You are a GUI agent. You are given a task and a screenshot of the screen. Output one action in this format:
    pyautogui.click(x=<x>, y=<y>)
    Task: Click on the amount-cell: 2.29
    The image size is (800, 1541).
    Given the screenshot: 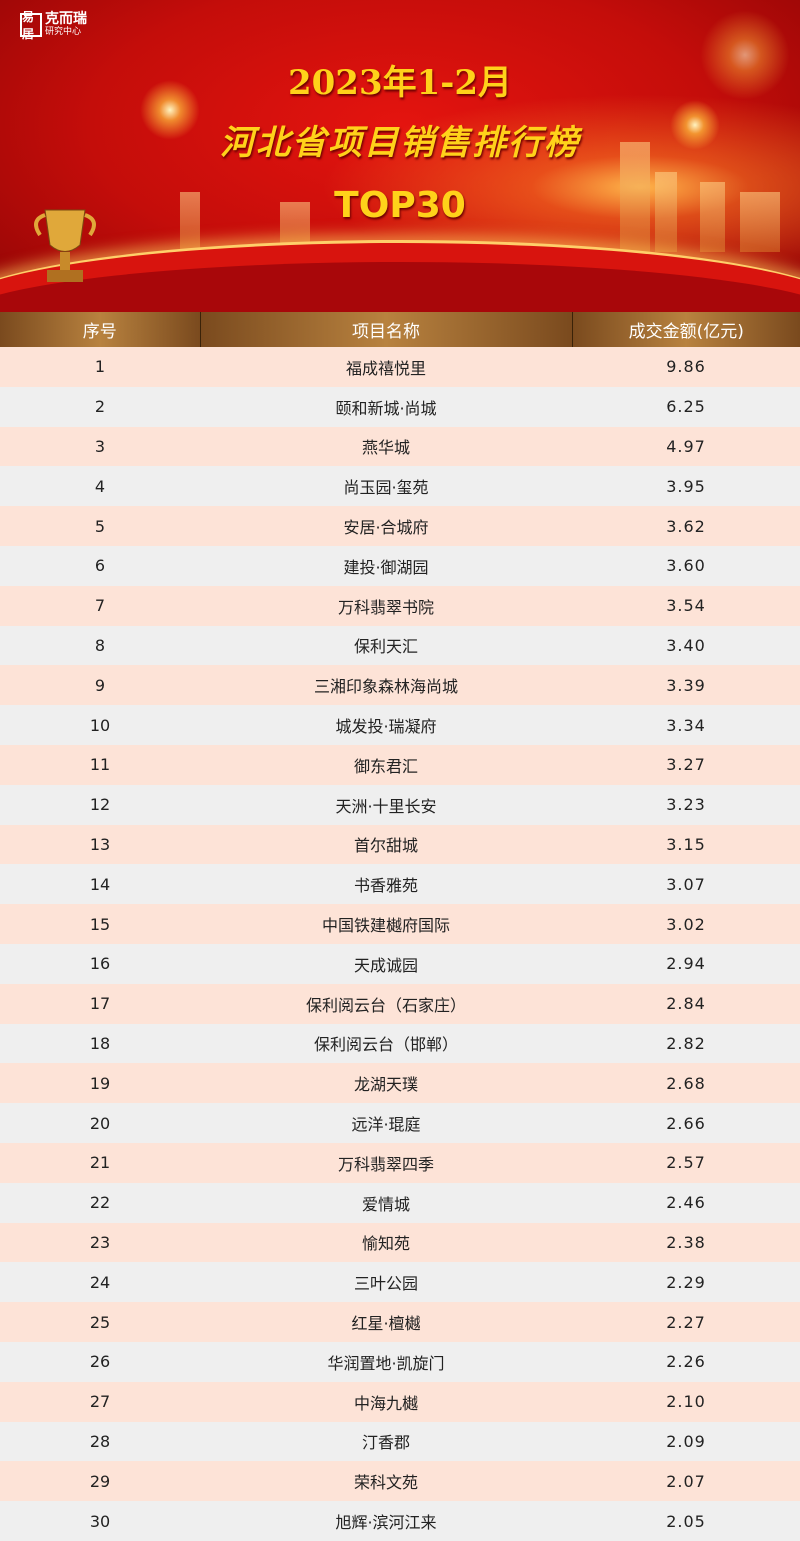 What is the action you would take?
    pyautogui.click(x=686, y=1282)
    